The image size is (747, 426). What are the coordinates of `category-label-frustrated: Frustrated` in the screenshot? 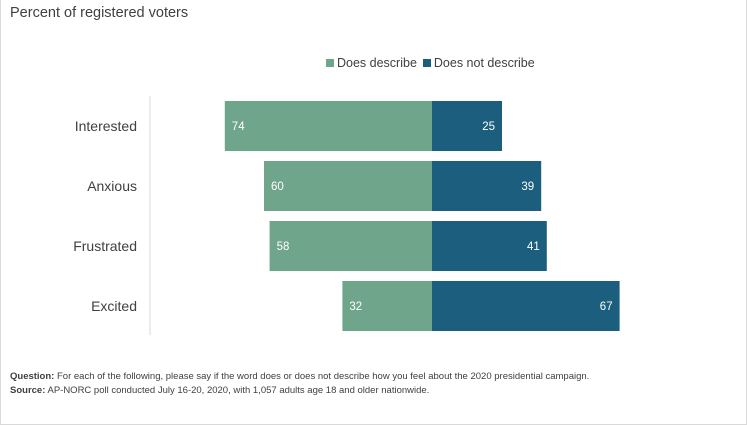 It's located at (105, 246).